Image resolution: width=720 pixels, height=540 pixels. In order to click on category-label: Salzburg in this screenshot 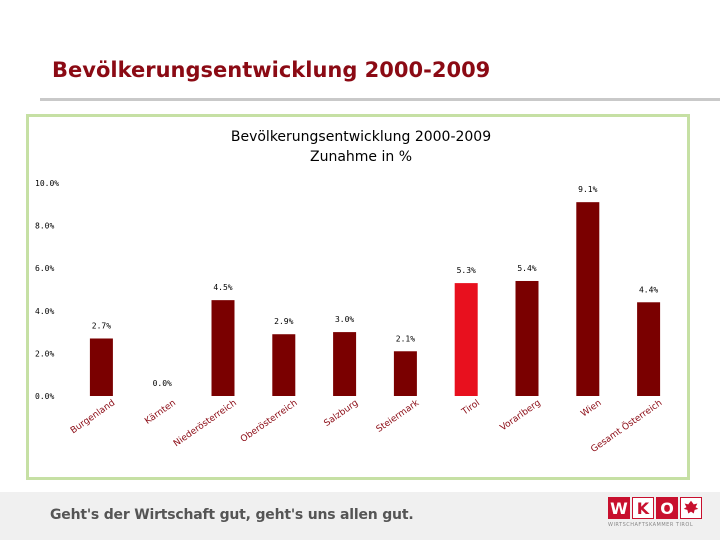, I will do `click(342, 413)`.